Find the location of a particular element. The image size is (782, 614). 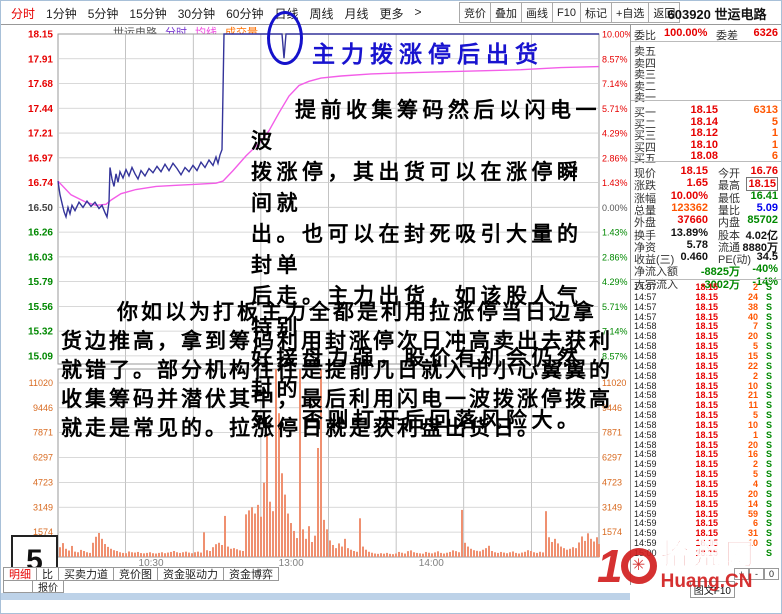

chevron-right-icon: > is located at coordinates (418, 12).